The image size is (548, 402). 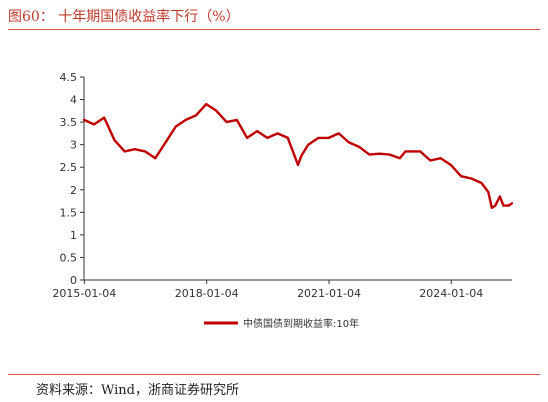 I want to click on y-tick-label: 3.5, so click(x=69, y=122).